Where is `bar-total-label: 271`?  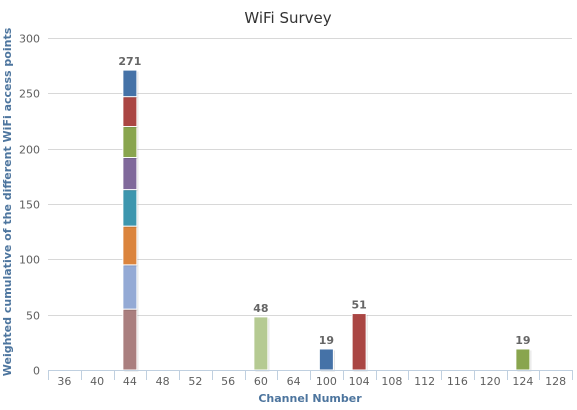
bar-total-label: 271 is located at coordinates (129, 61).